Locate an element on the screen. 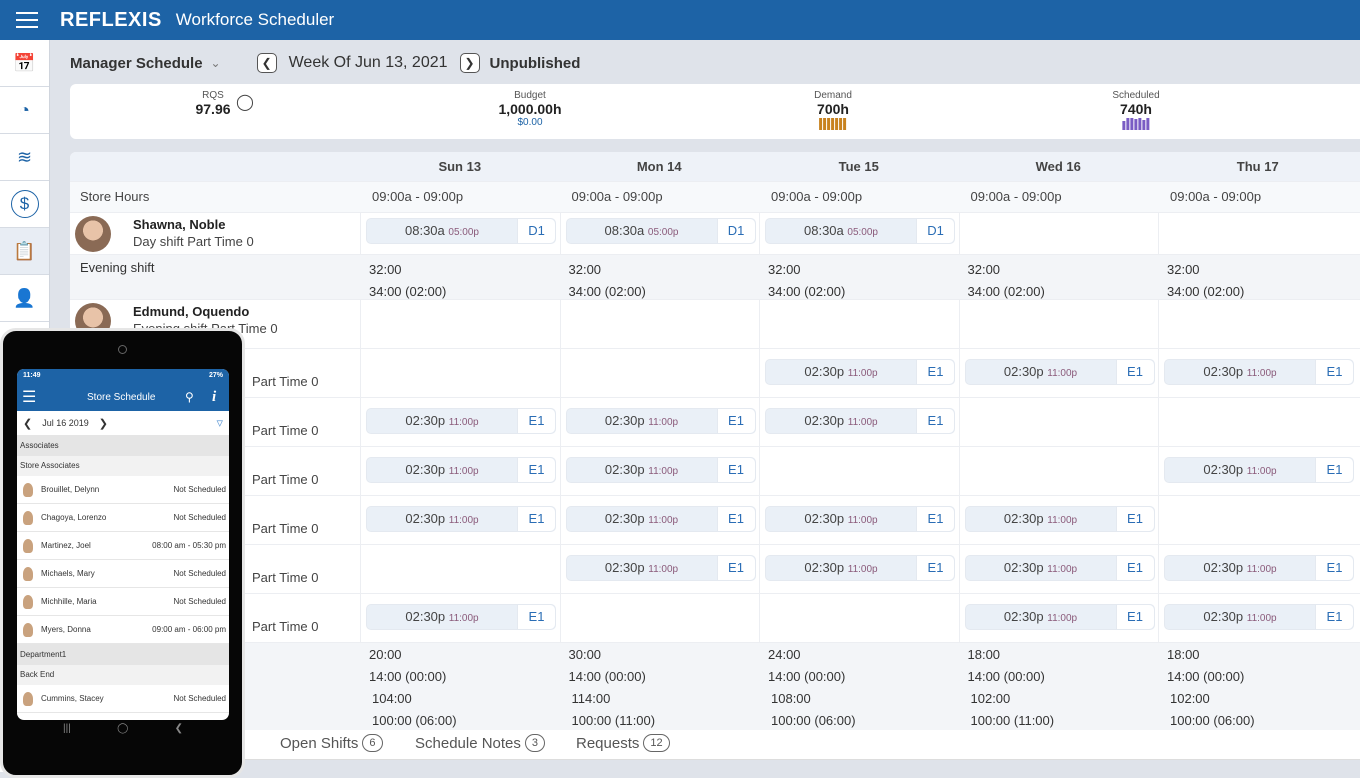  prev-week-button: ❮ is located at coordinates (266, 63).